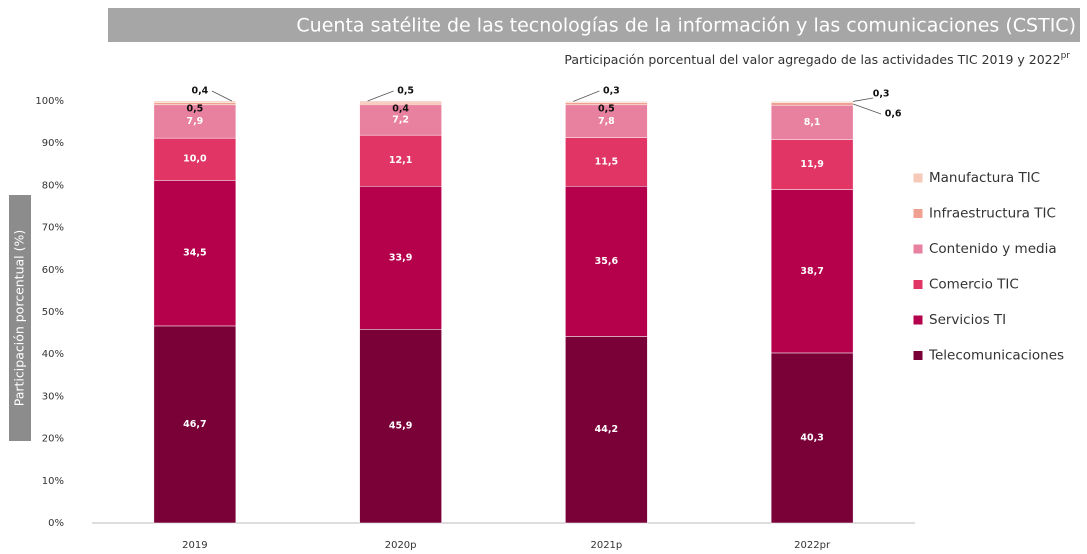 This screenshot has height=554, width=1087. I want to click on y-axis-label: Participación porcentual (%), so click(19, 318).